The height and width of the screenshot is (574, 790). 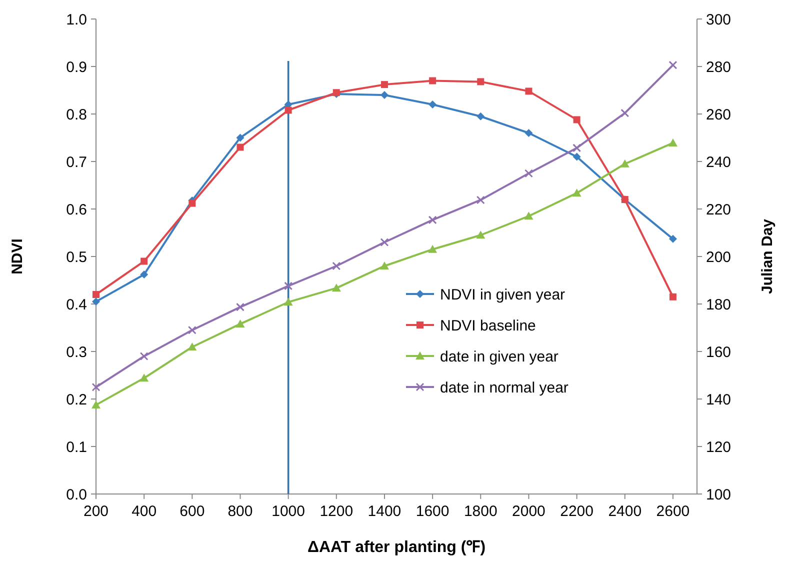 What do you see at coordinates (76, 115) in the screenshot?
I see `y-tick-label: 0.8` at bounding box center [76, 115].